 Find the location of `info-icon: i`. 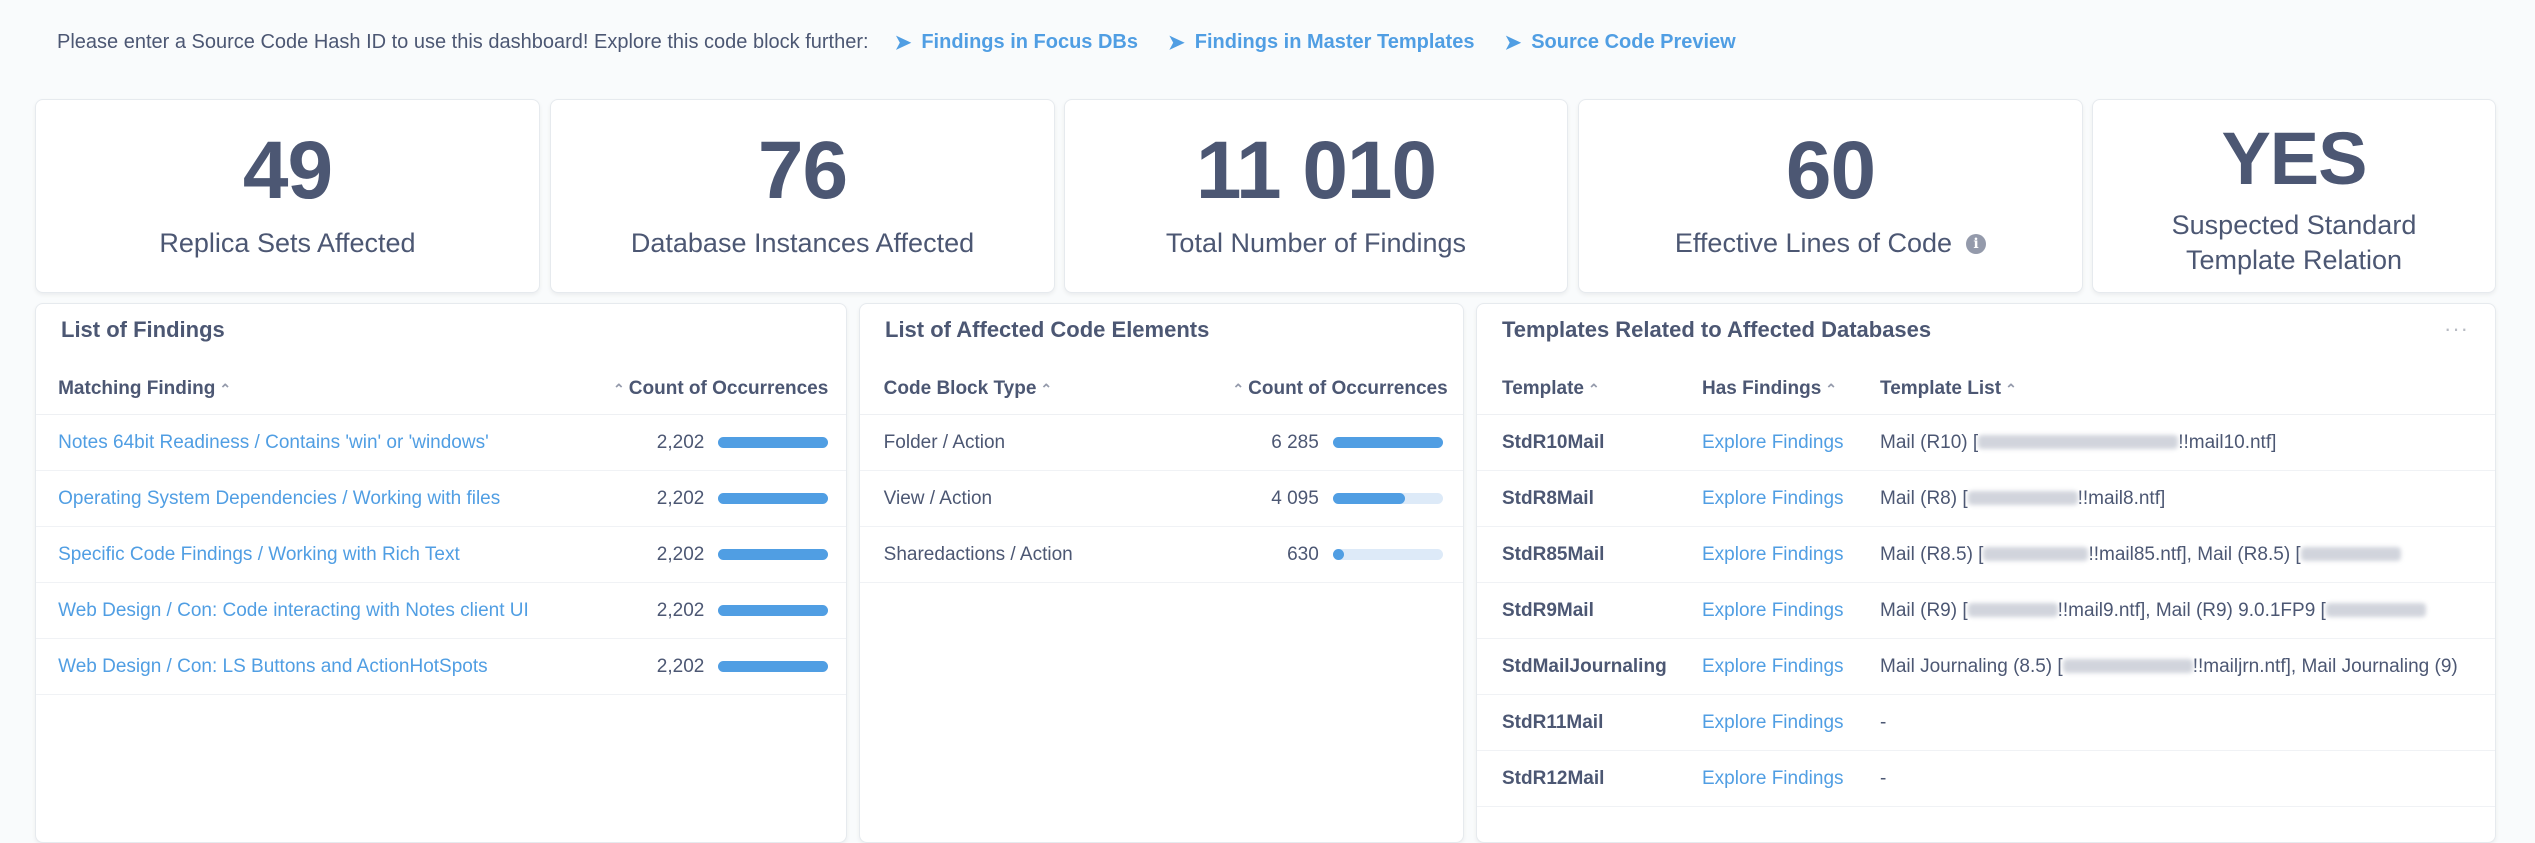

info-icon: i is located at coordinates (1976, 244).